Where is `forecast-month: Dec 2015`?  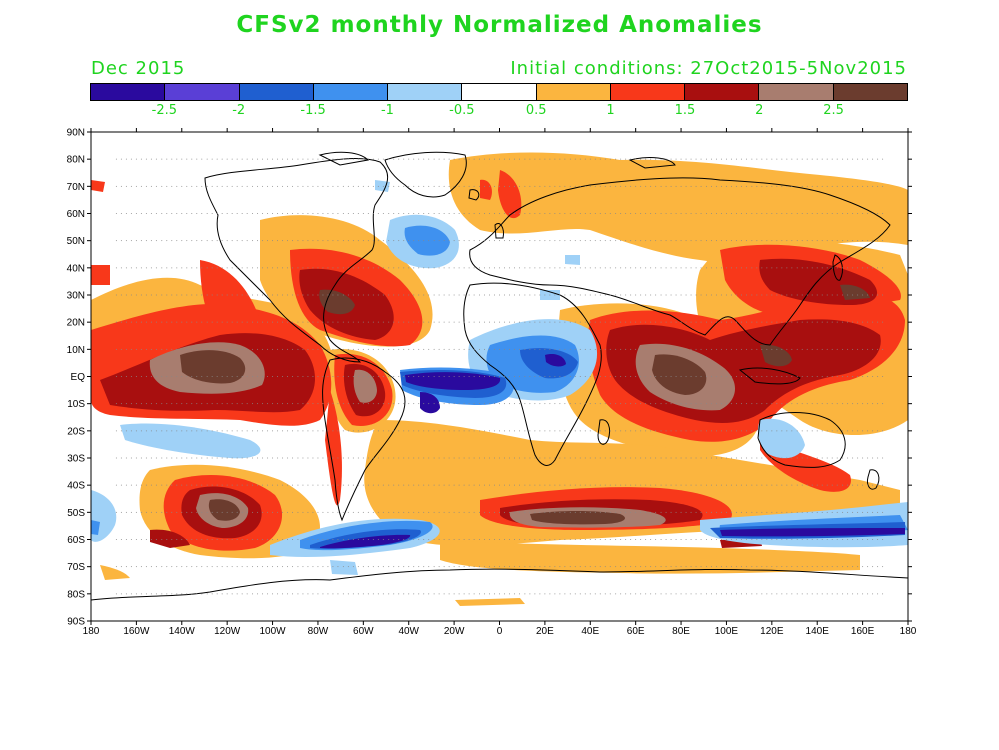 forecast-month: Dec 2015 is located at coordinates (138, 68).